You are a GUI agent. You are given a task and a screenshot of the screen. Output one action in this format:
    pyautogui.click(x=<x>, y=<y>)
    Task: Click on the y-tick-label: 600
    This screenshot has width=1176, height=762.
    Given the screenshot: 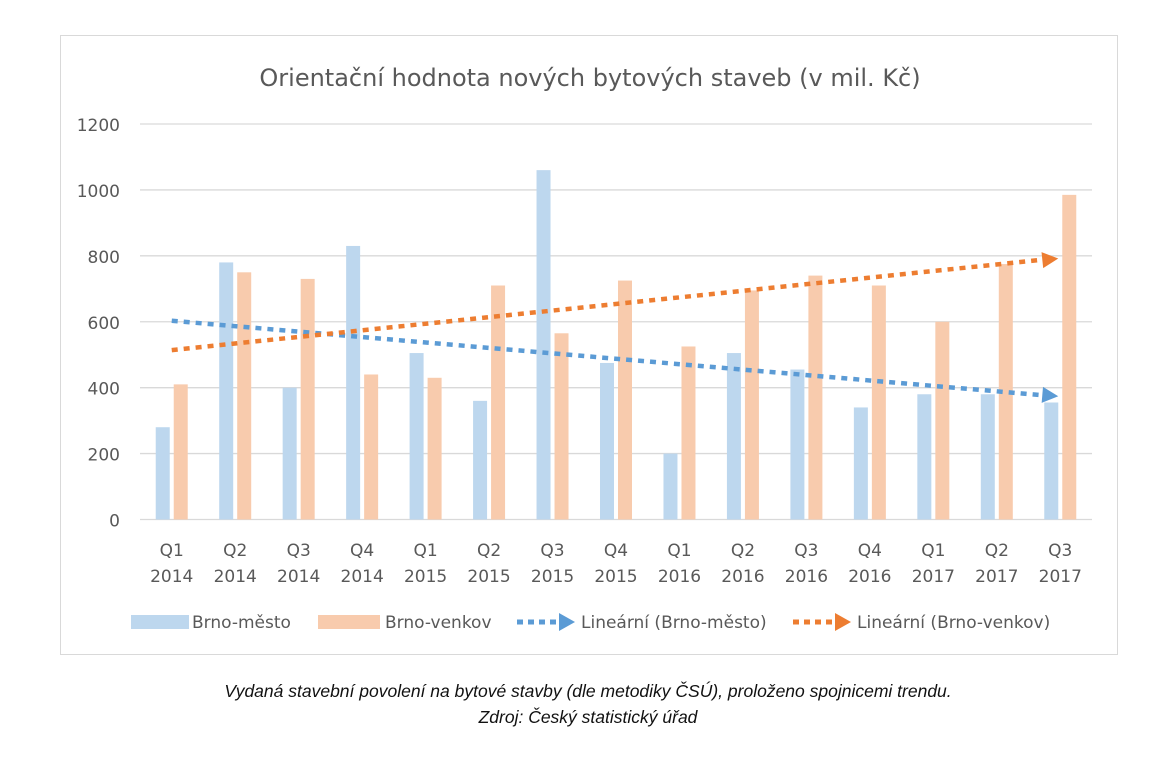 What is the action you would take?
    pyautogui.click(x=104, y=324)
    